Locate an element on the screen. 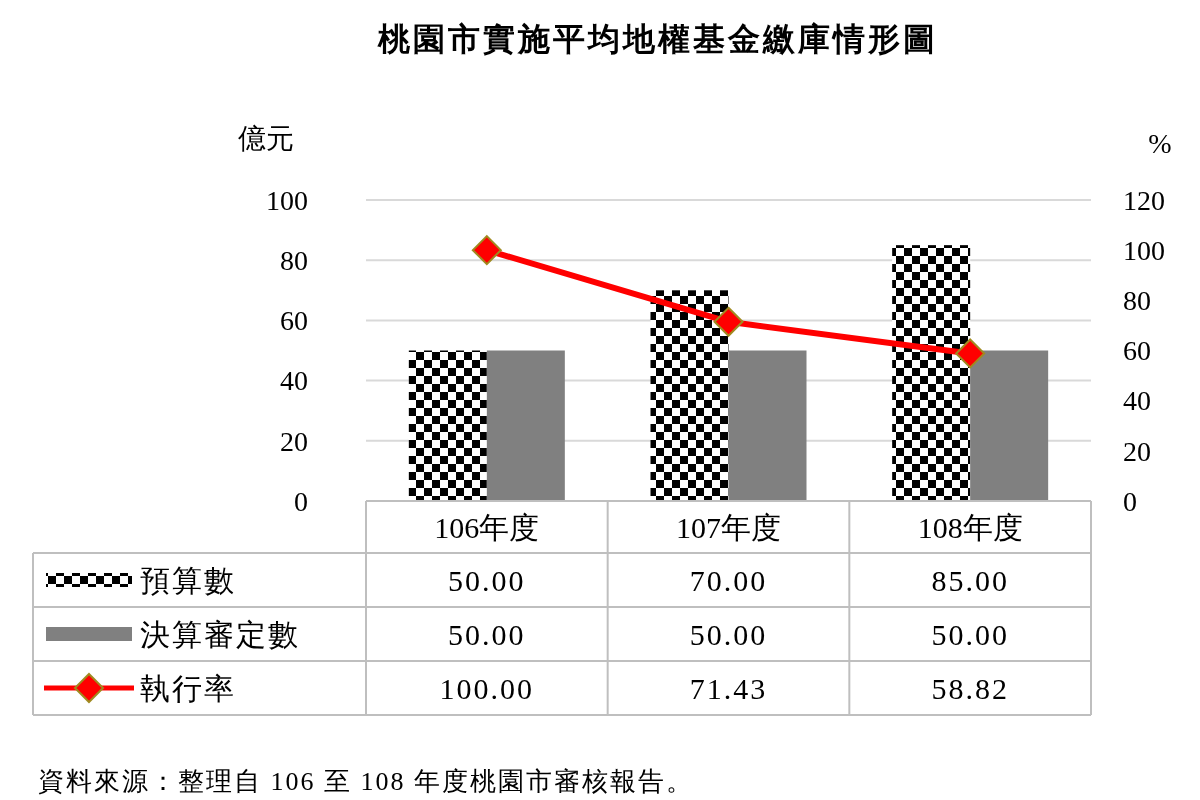  source-note: 資料來源：整理自 106 至 108 年度桃園市審核報告。 is located at coordinates (366, 781).